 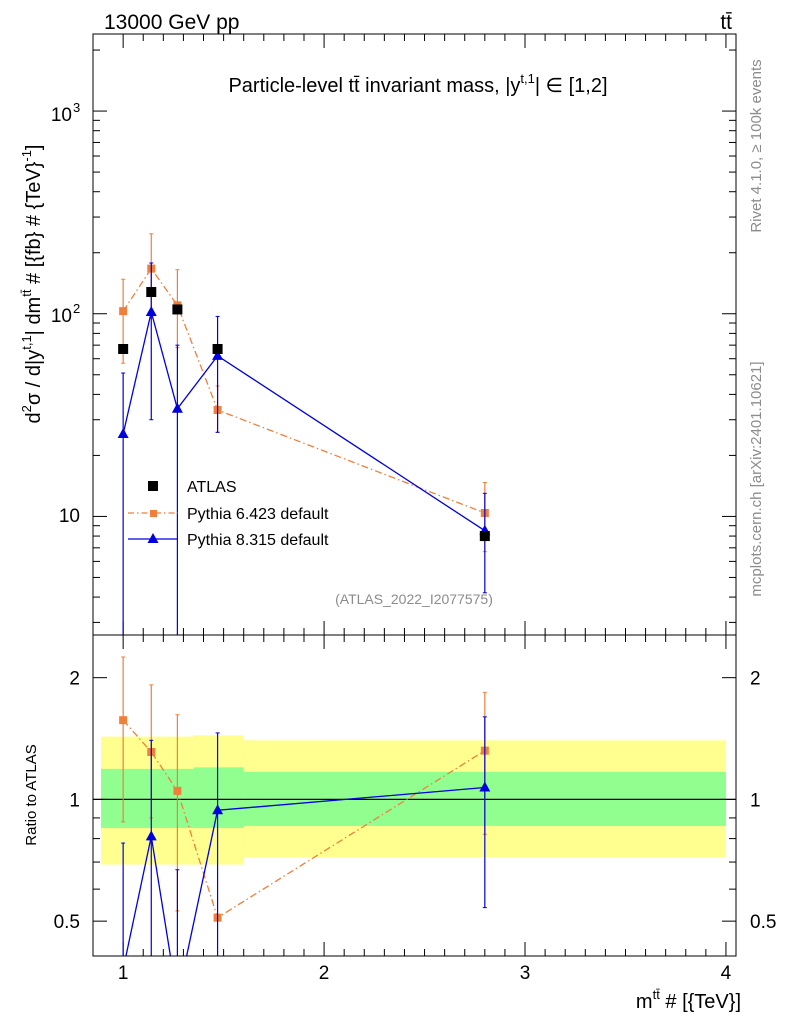 What do you see at coordinates (153, 486) in the screenshot?
I see `legend-atlas-marker` at bounding box center [153, 486].